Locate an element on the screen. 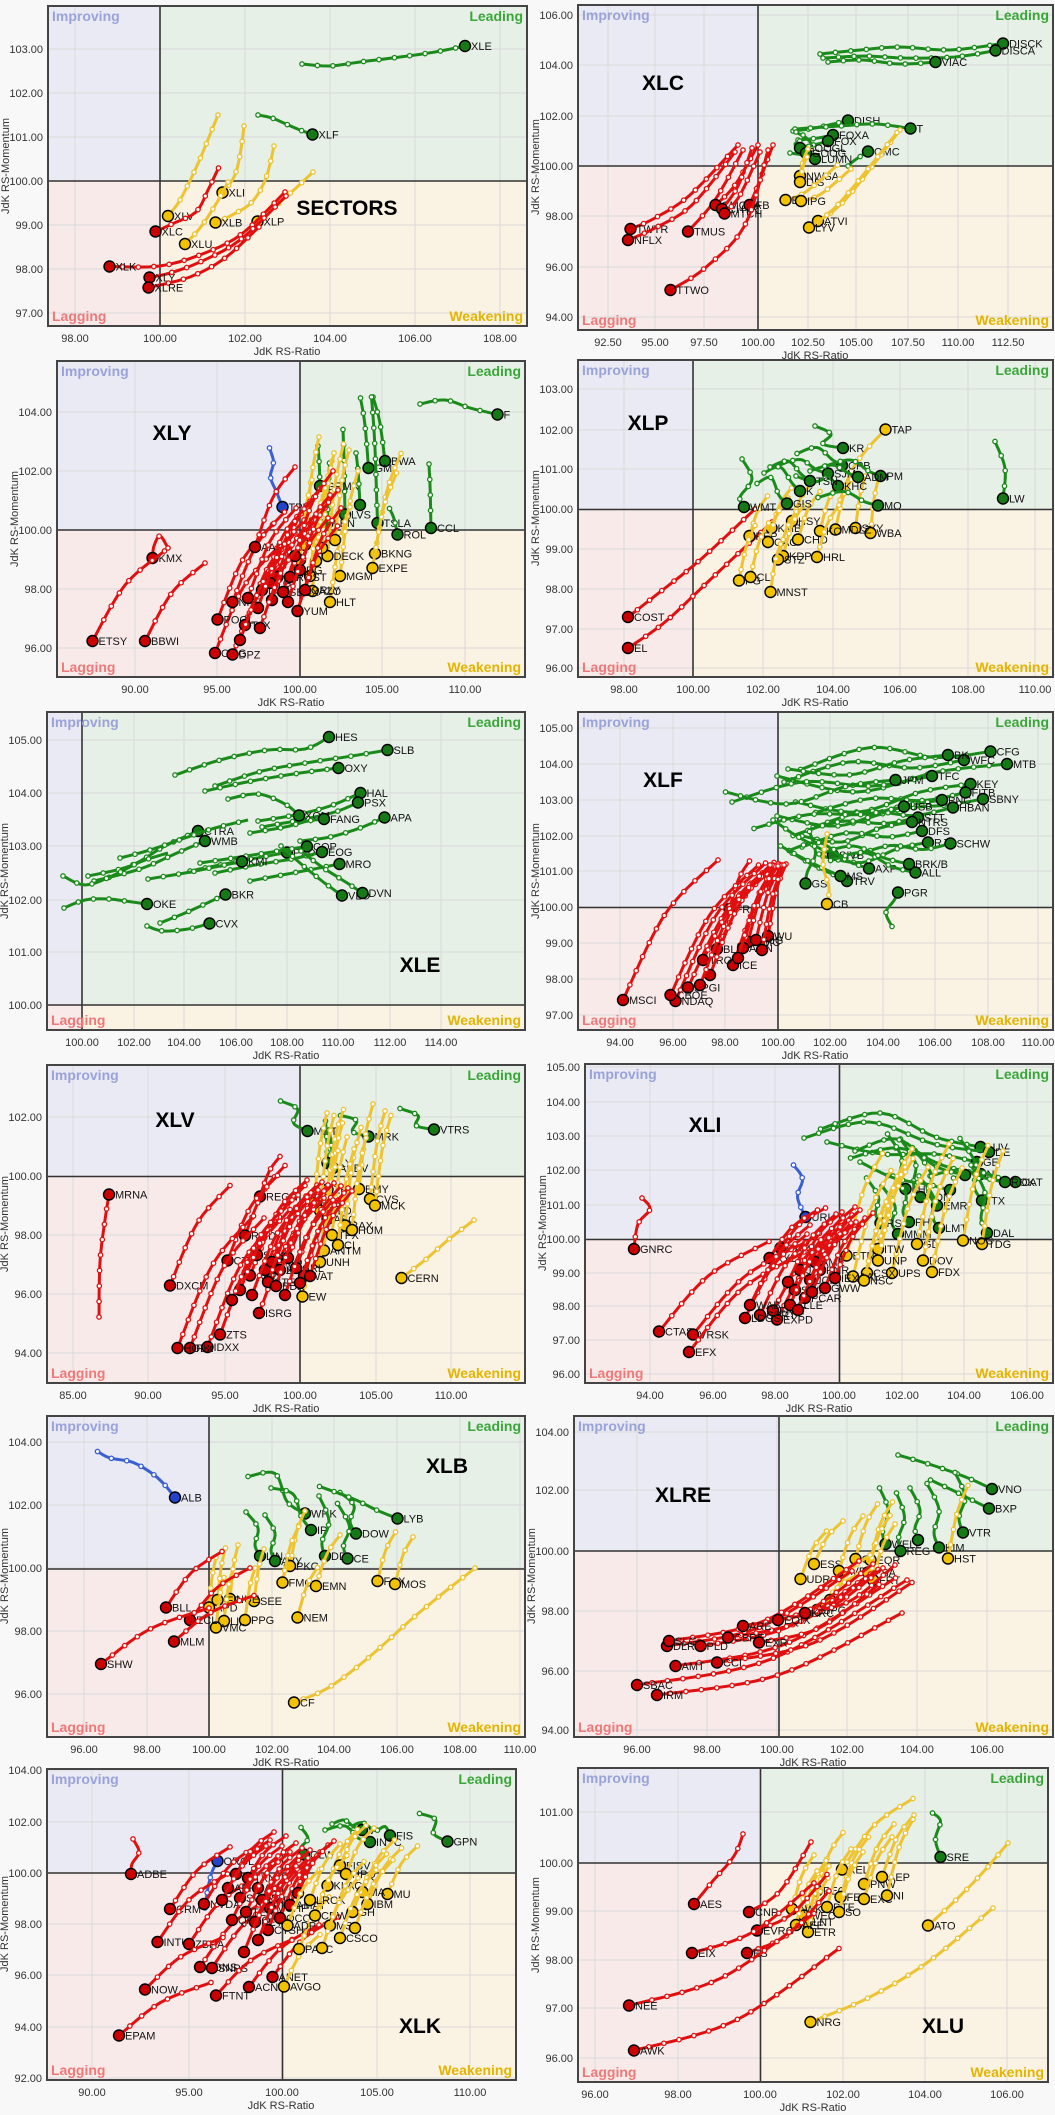  svg-text: 110.00 is located at coordinates (520, 1750).